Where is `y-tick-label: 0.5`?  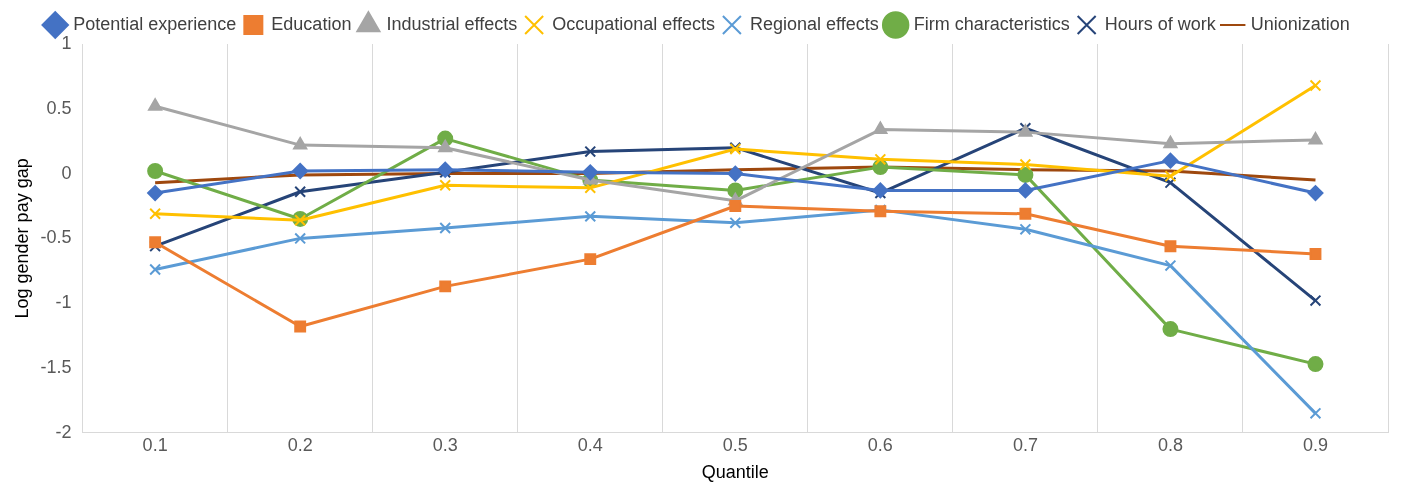 y-tick-label: 0.5 is located at coordinates (59, 107).